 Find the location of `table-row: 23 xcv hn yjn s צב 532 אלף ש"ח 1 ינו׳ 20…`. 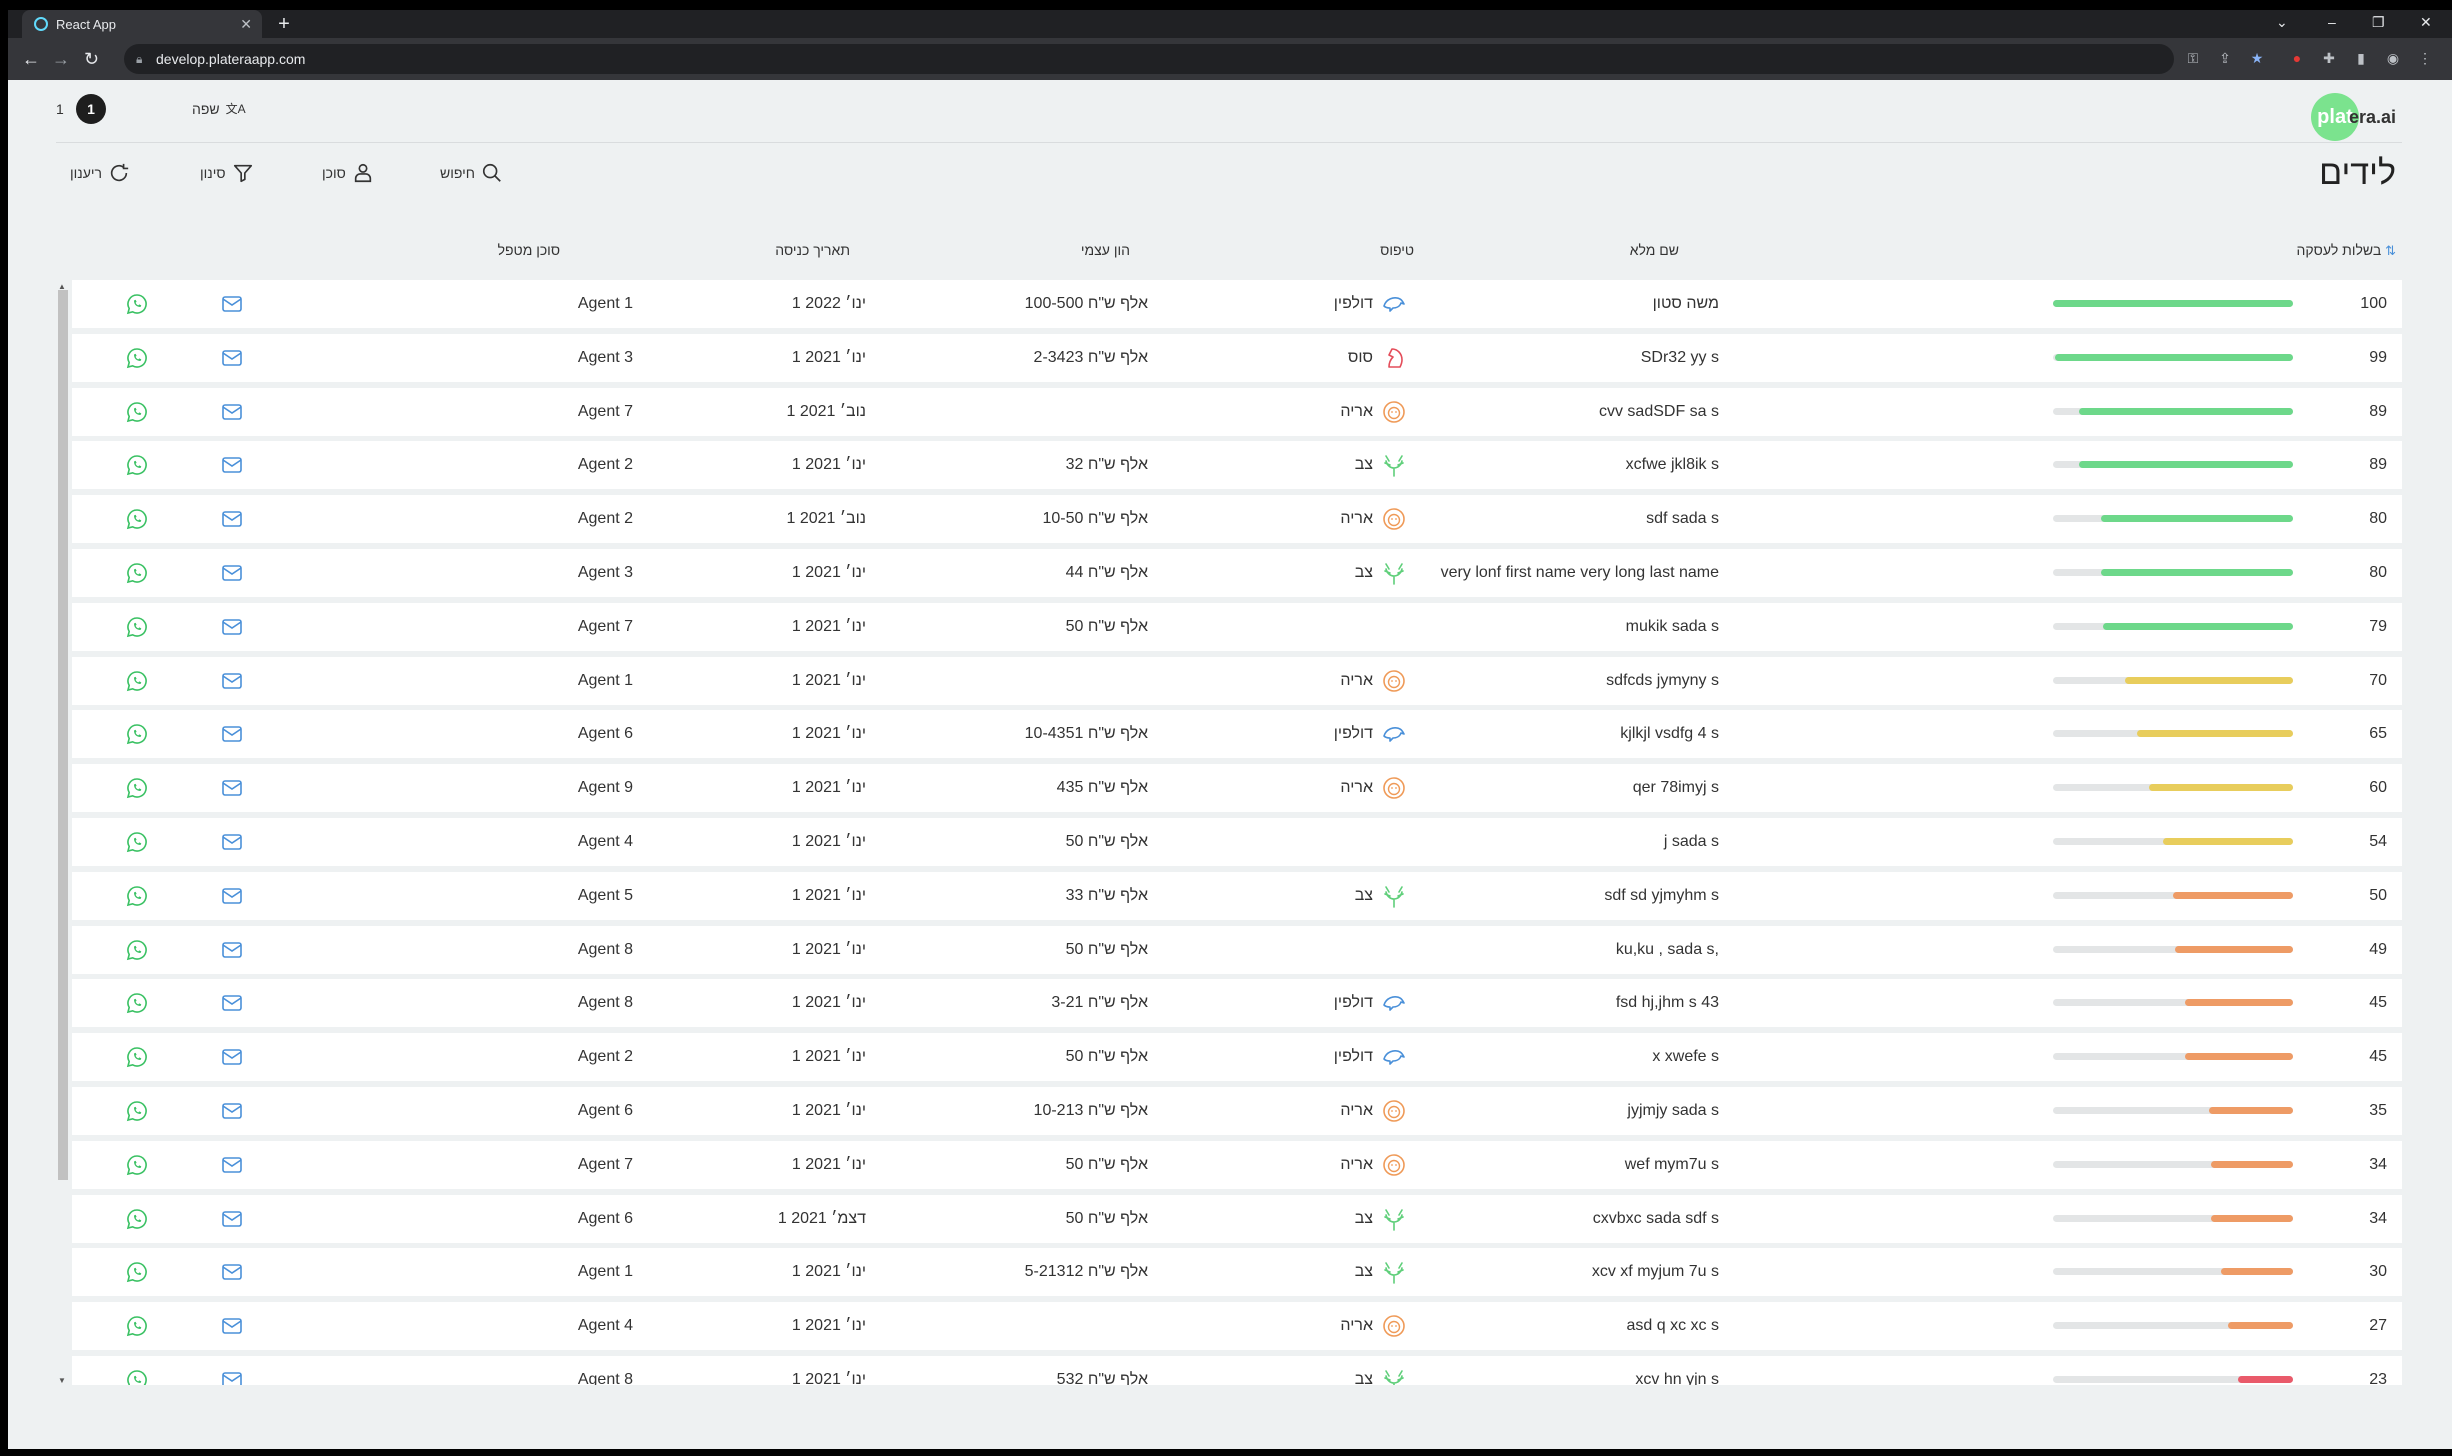

table-row: 23 xcv hn yjn s צב 532 אלף ש"ח 1 ינו׳ 20… is located at coordinates (1237, 1370).